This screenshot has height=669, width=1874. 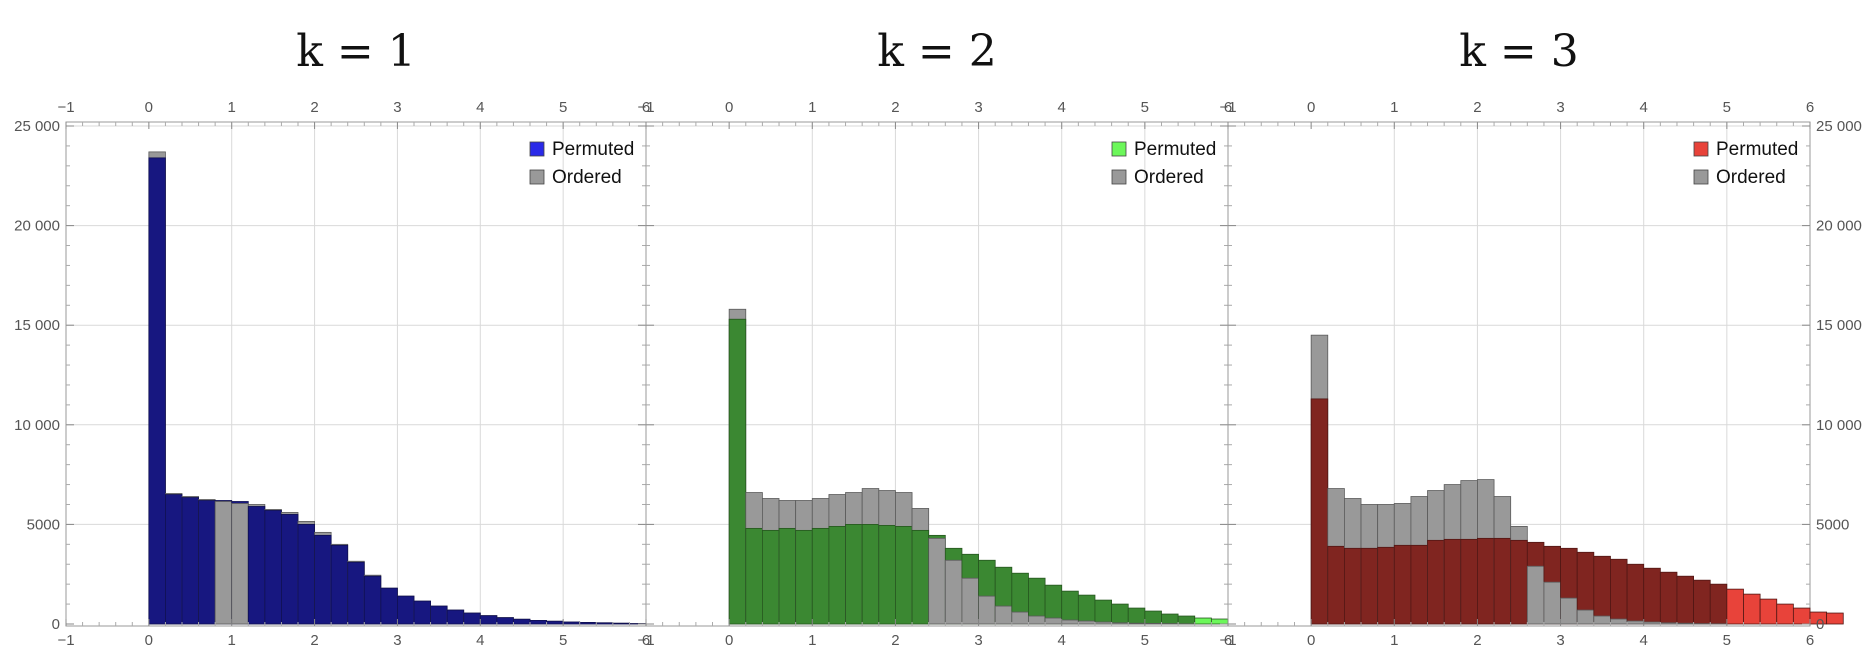 I want to click on chart-title: k = 2, so click(x=937, y=51).